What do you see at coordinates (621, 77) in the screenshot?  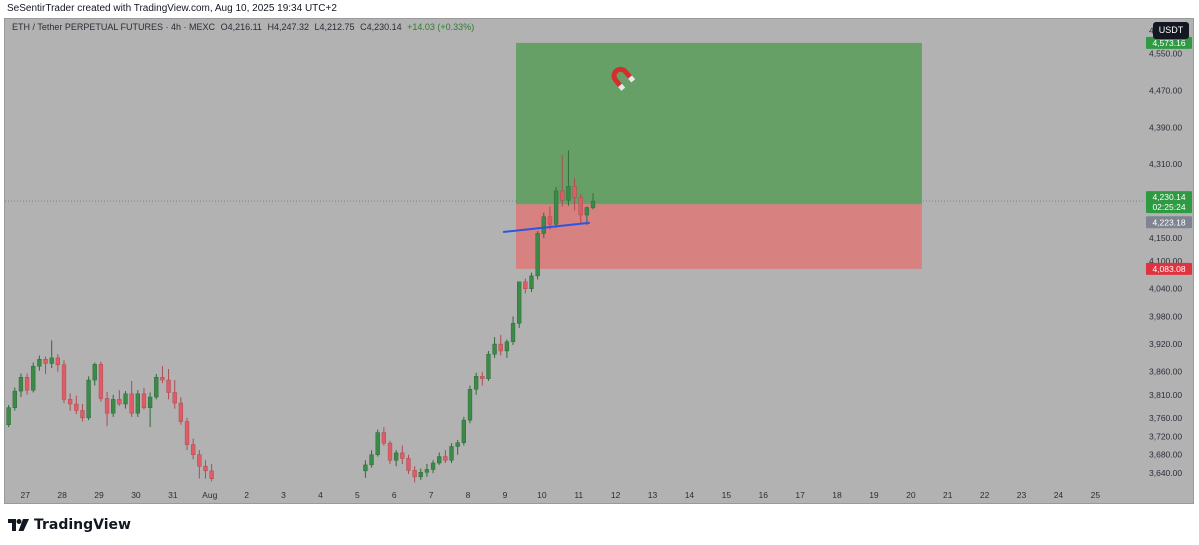 I see `magnet-body` at bounding box center [621, 77].